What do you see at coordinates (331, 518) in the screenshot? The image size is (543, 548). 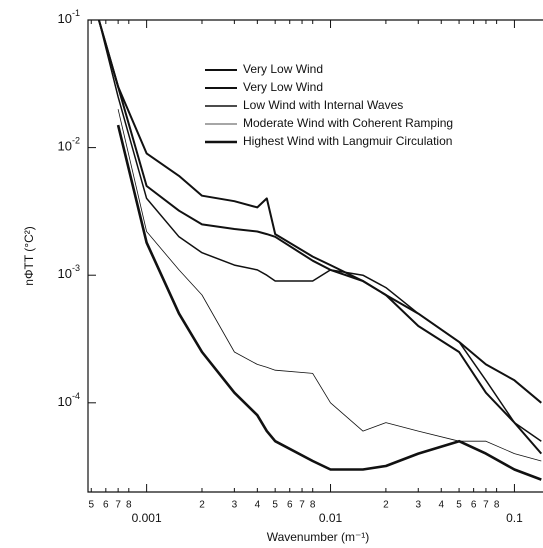 I see `x-tick-label: 0.01` at bounding box center [331, 518].